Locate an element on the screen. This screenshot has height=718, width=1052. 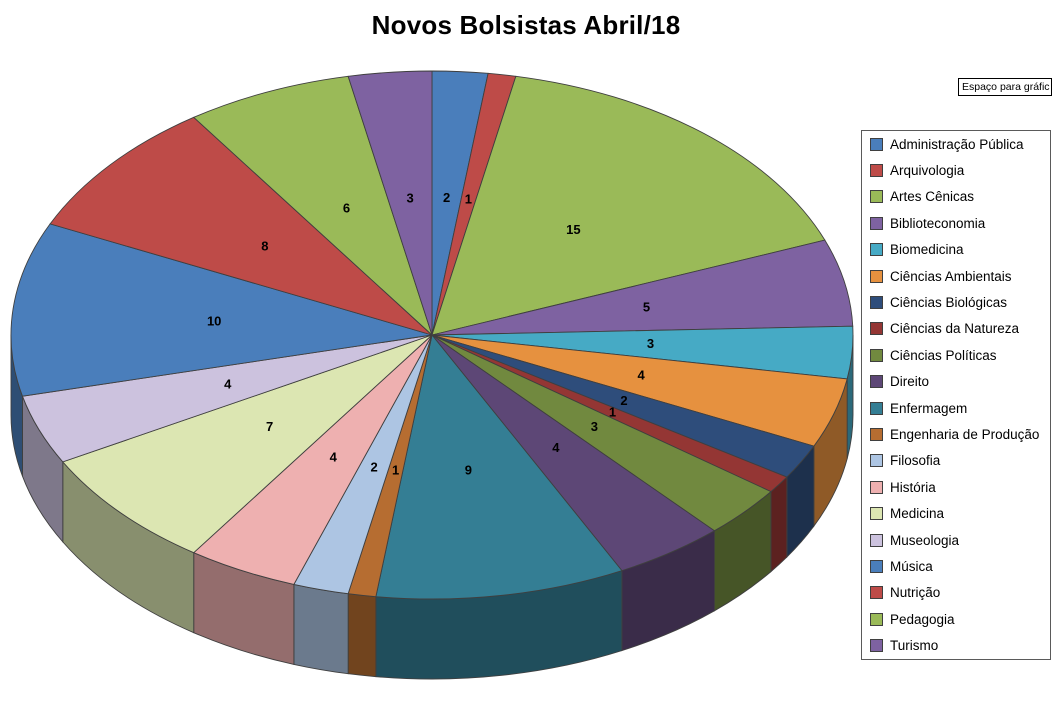
slice-label: 9 is located at coordinates (468, 469).